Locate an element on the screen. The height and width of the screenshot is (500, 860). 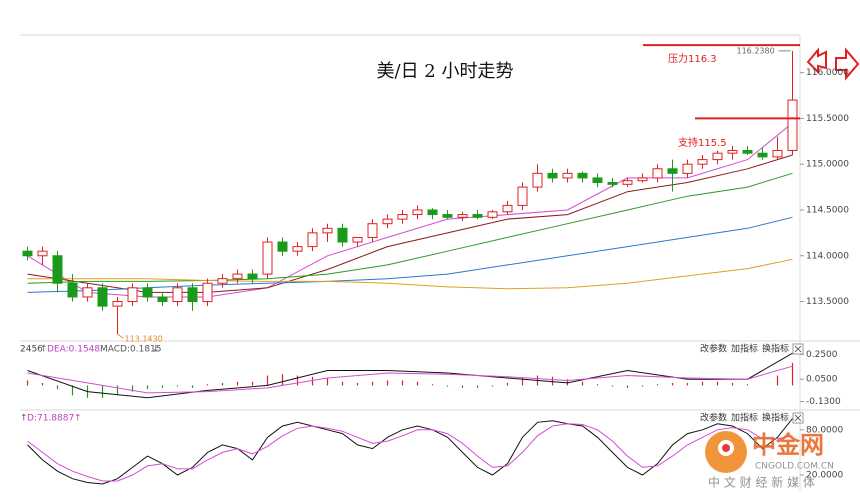
extreme-label: 116.2380 is located at coordinates (756, 50).